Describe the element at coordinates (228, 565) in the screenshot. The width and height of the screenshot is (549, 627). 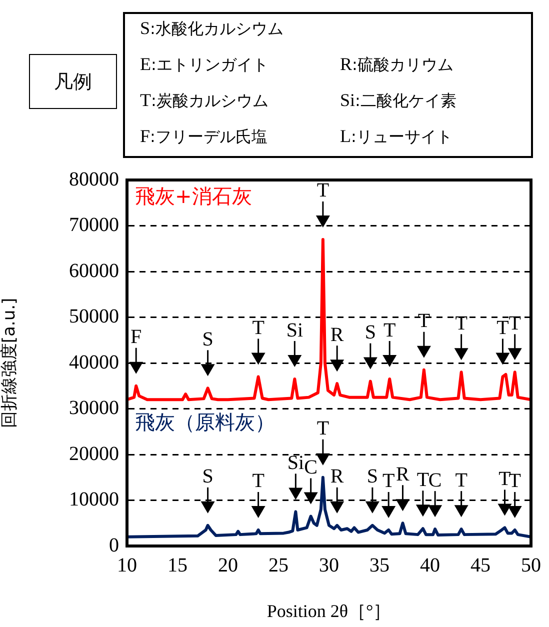
I see `x-tick-label: 20` at that location.